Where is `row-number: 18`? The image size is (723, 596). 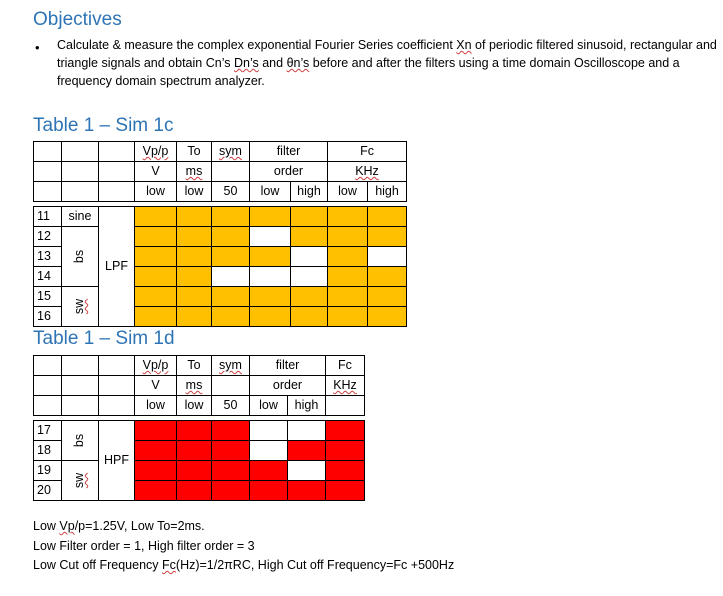 row-number: 18 is located at coordinates (47, 450).